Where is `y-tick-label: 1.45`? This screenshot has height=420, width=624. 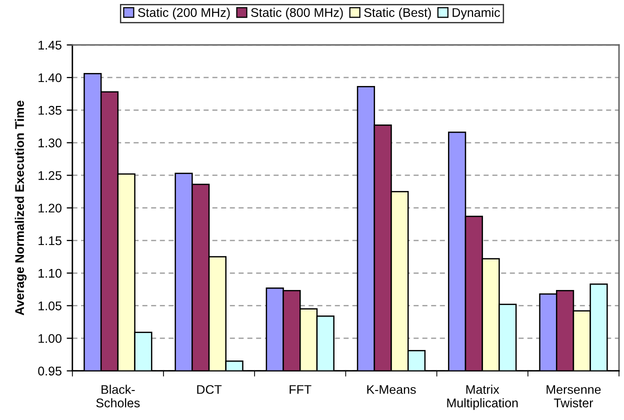 y-tick-label: 1.45 is located at coordinates (50, 45).